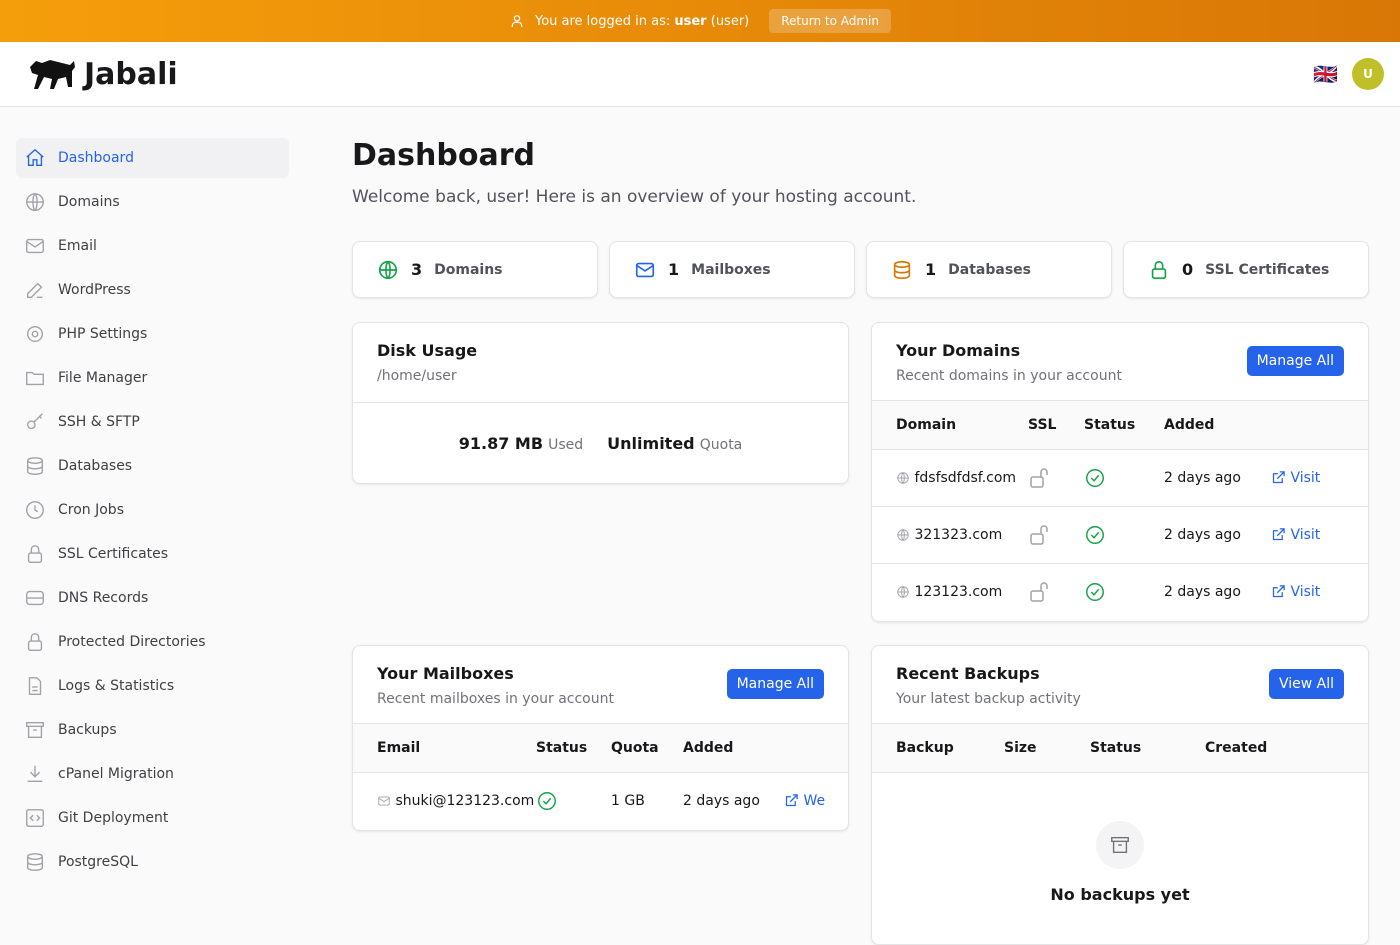 The width and height of the screenshot is (1400, 945). I want to click on stat-label: Mailboxes, so click(731, 269).